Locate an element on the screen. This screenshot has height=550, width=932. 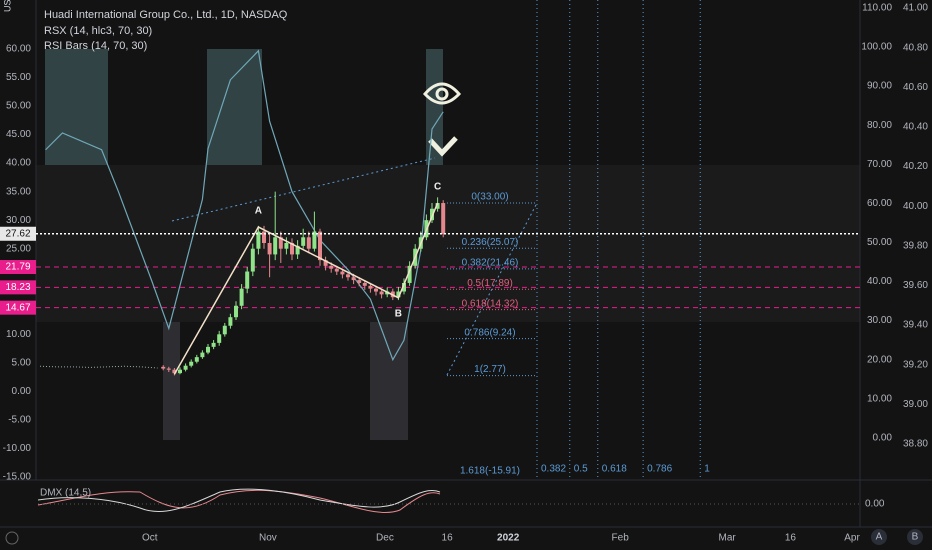
fib-label: 0.786(9.24) is located at coordinates (489, 332).